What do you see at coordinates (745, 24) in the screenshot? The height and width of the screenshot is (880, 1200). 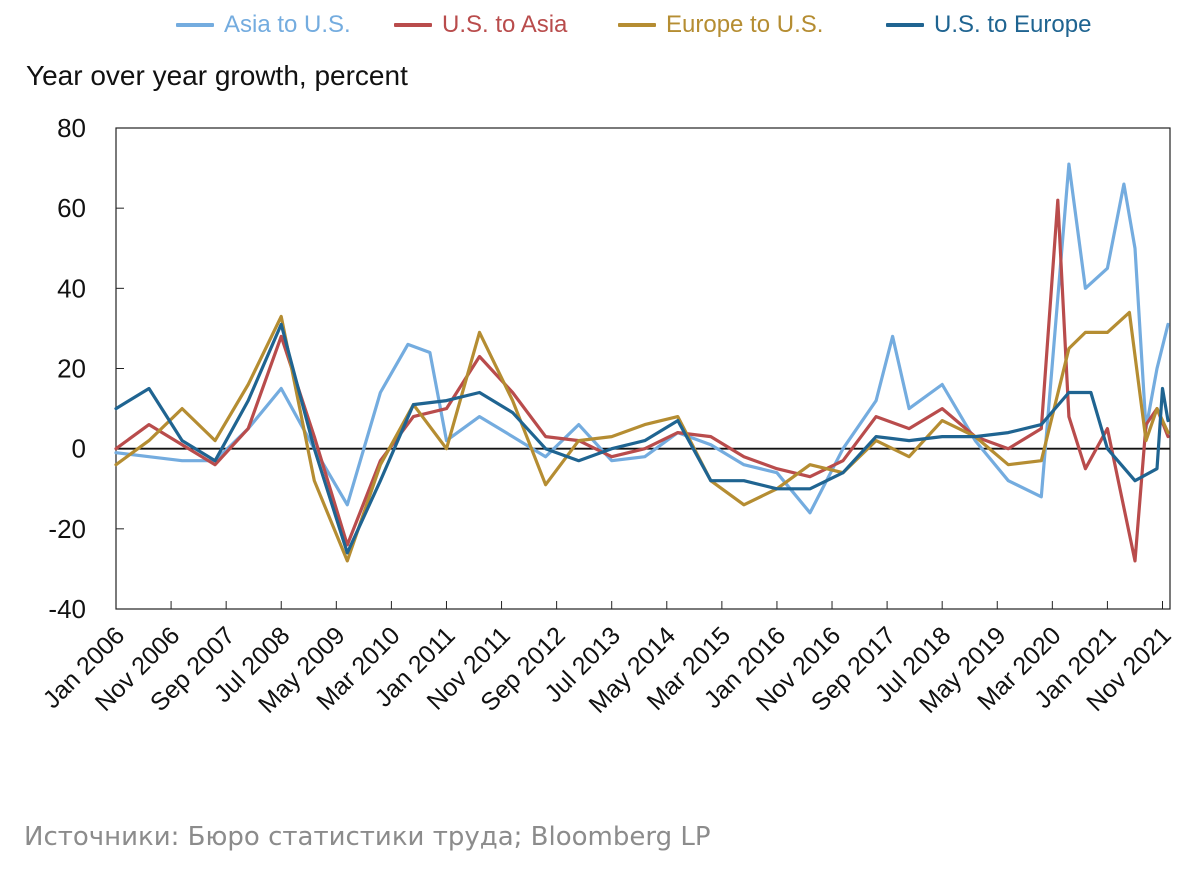 I see `legend-label: Europe to U.S.` at bounding box center [745, 24].